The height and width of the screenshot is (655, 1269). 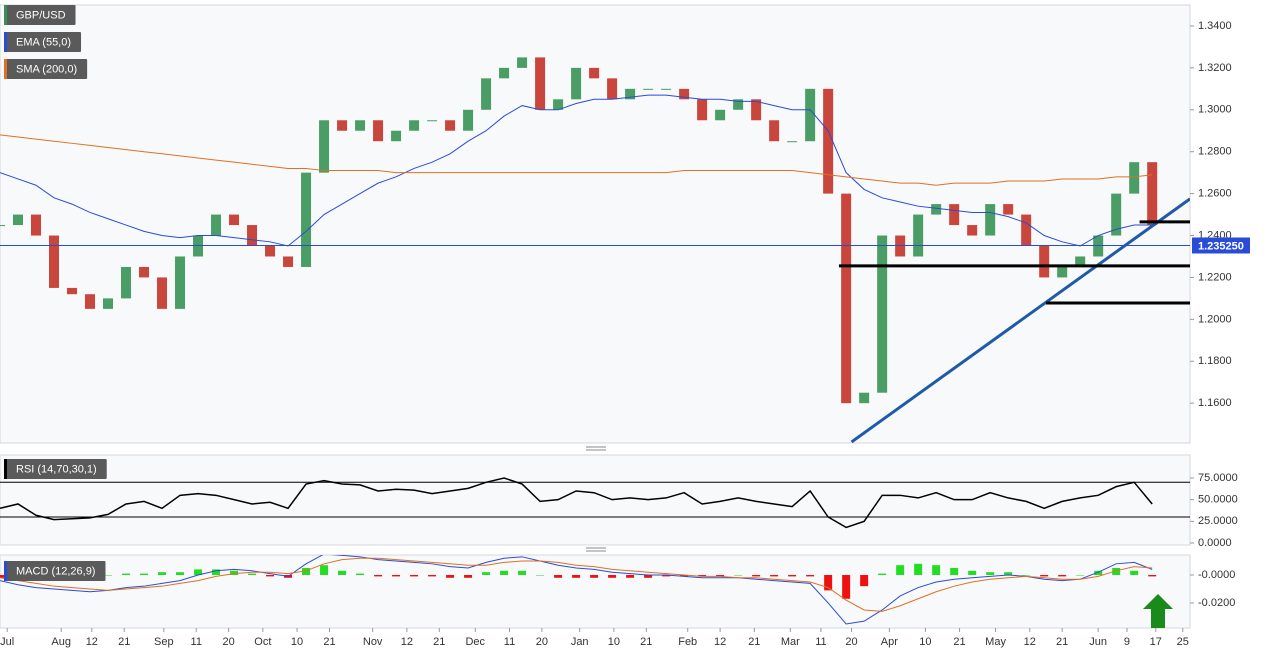 What do you see at coordinates (1218, 478) in the screenshot?
I see `y-tick-label: 75.0000` at bounding box center [1218, 478].